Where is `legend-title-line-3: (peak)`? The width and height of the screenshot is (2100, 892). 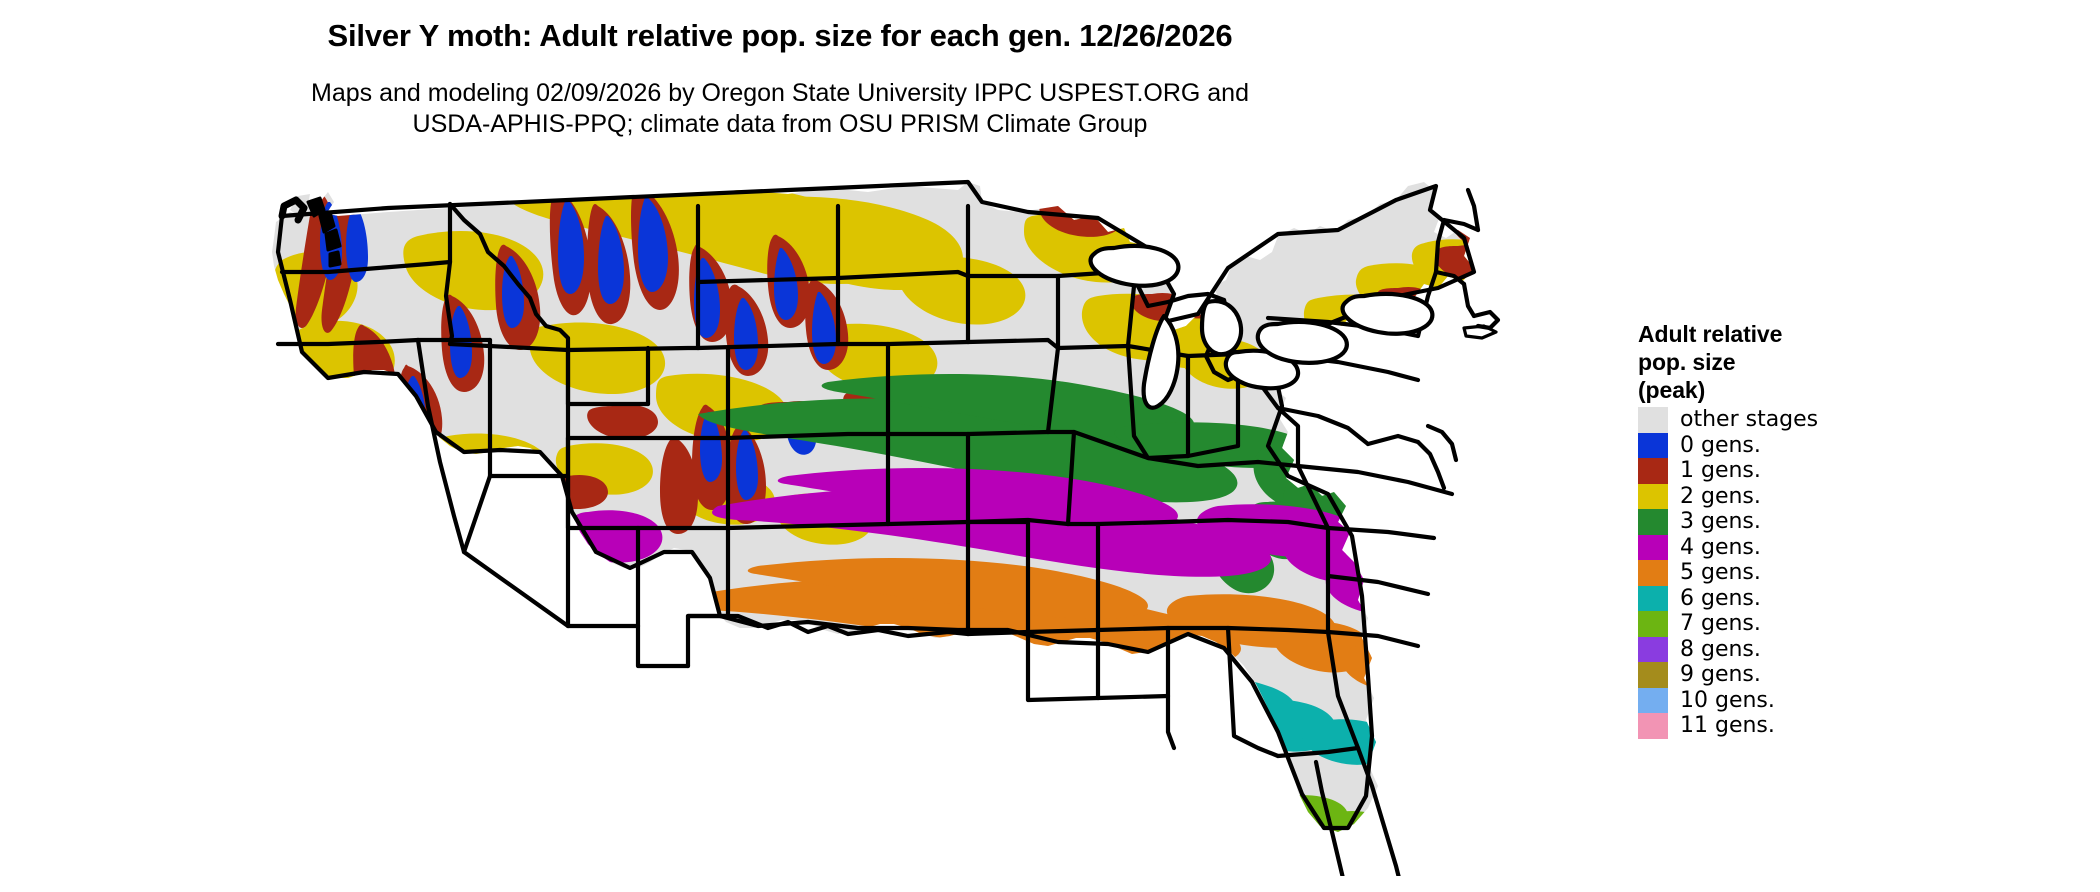 legend-title-line-3: (peak) is located at coordinates (1672, 390).